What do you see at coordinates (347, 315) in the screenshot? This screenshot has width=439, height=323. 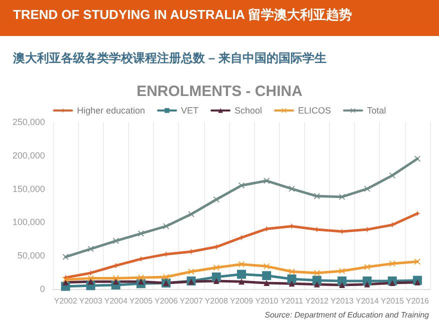 I see `source-note: Source: Department of Education and Training` at bounding box center [347, 315].